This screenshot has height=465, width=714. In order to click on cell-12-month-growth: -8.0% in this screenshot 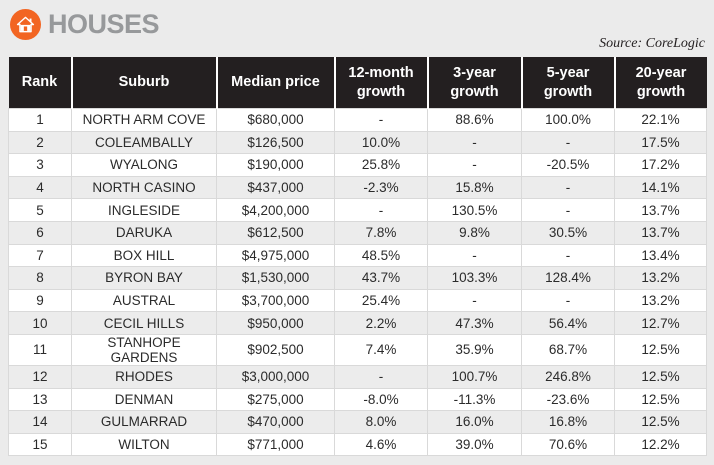, I will do `click(381, 399)`.